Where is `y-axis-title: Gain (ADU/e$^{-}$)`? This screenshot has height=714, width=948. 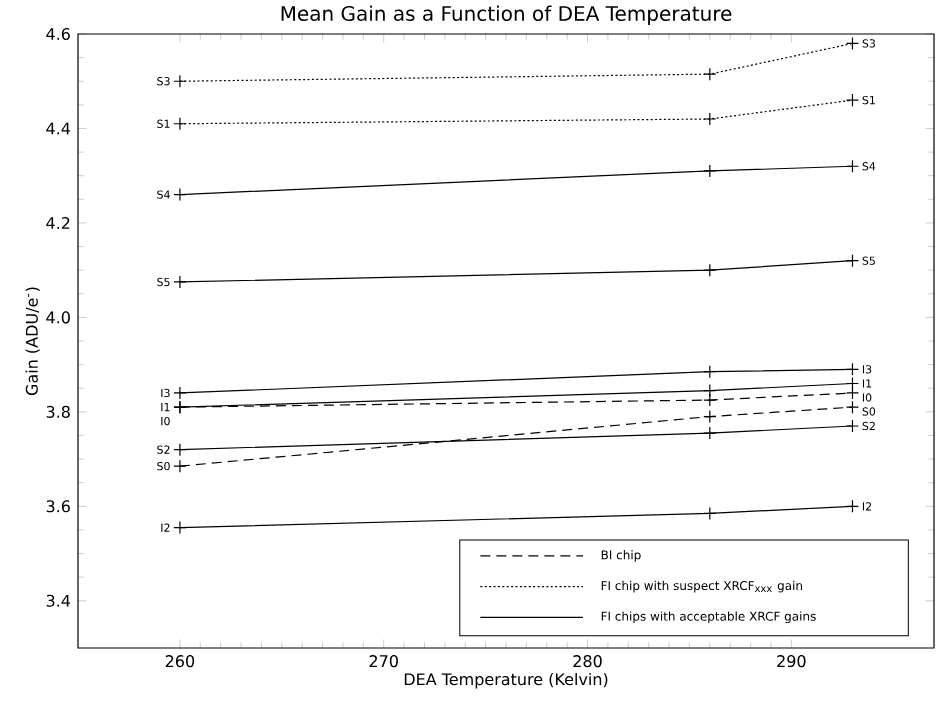 y-axis-title: Gain (ADU/e$^{-}$) is located at coordinates (32, 341).